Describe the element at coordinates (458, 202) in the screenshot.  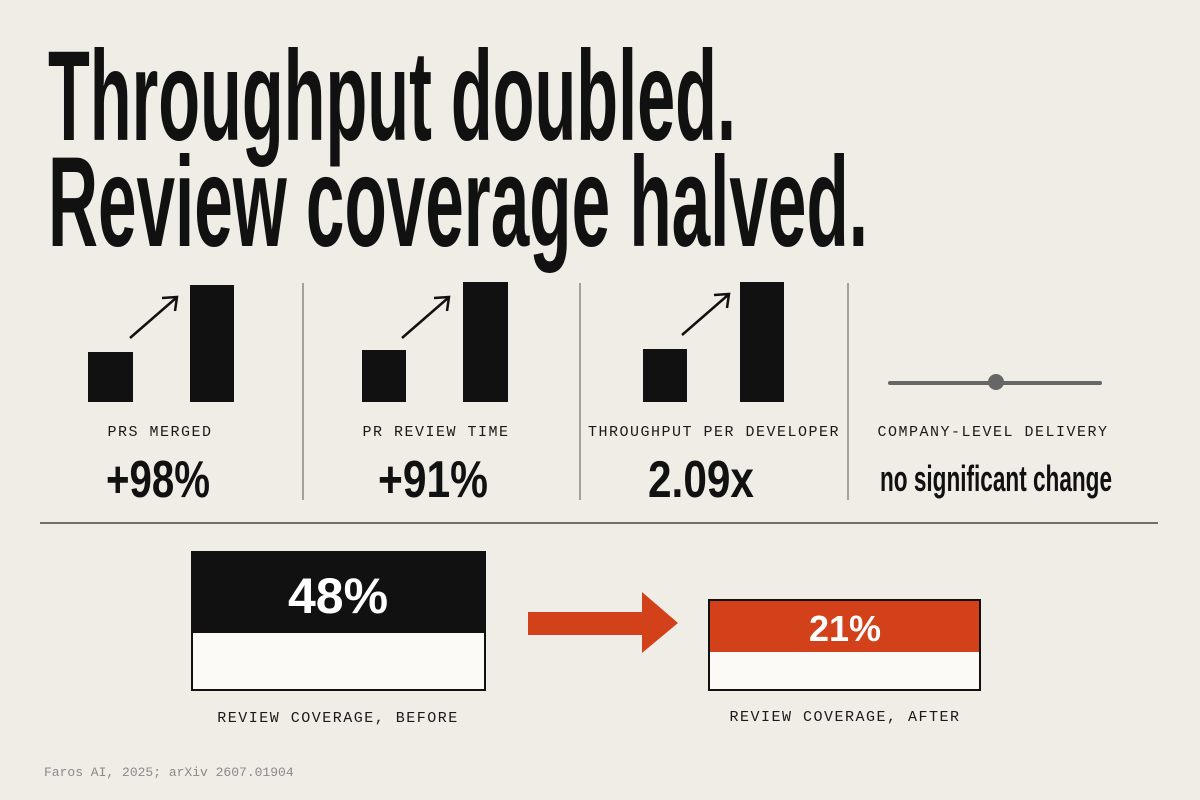
I see `headline: Review coverage halved.` at that location.